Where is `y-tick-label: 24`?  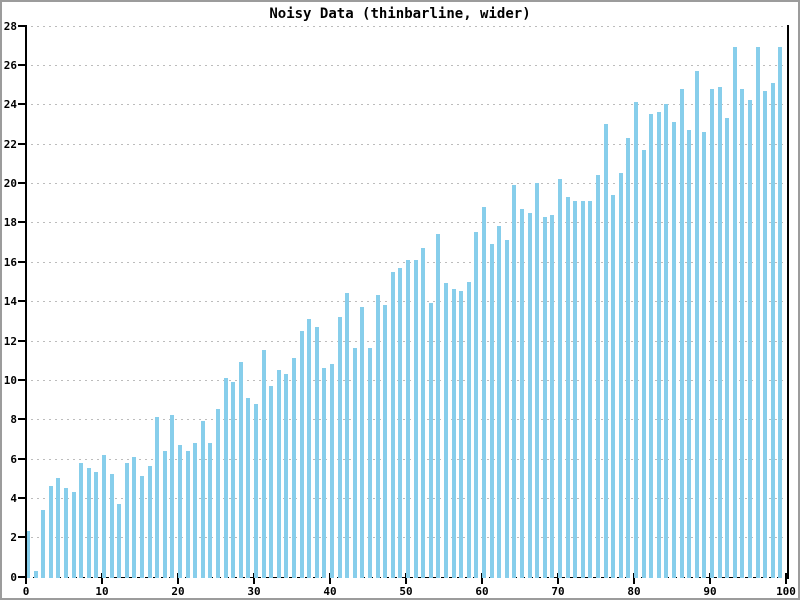
y-tick-label: 24 is located at coordinates (10, 104).